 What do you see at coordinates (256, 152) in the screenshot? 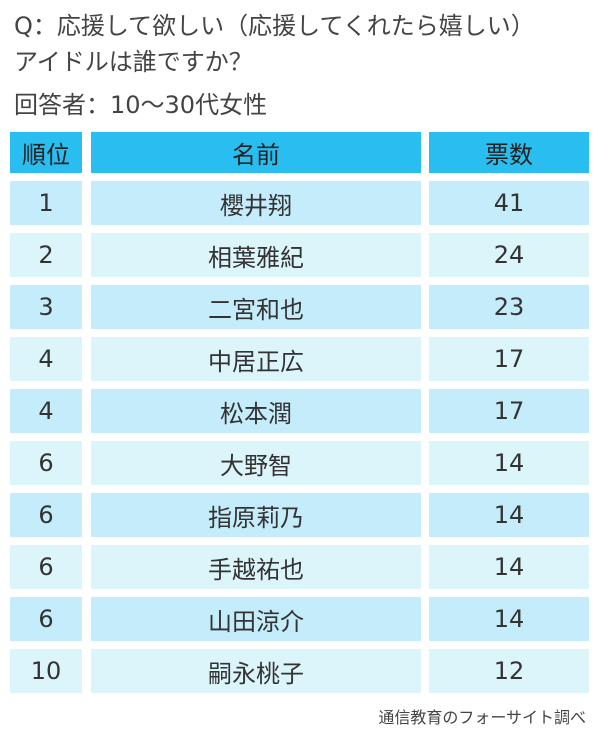
I see `header-name: 名前` at bounding box center [256, 152].